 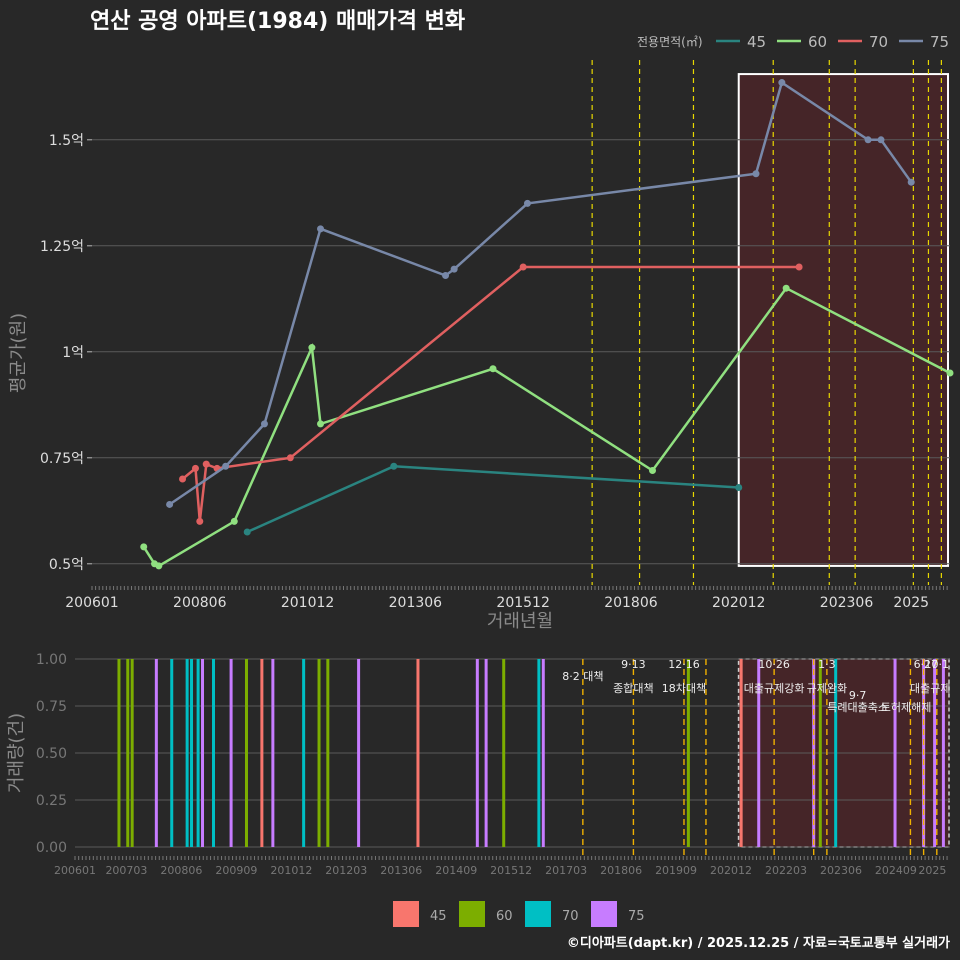 What do you see at coordinates (738, 603) in the screenshot?
I see `top-x-tick-label: 202012` at bounding box center [738, 603].